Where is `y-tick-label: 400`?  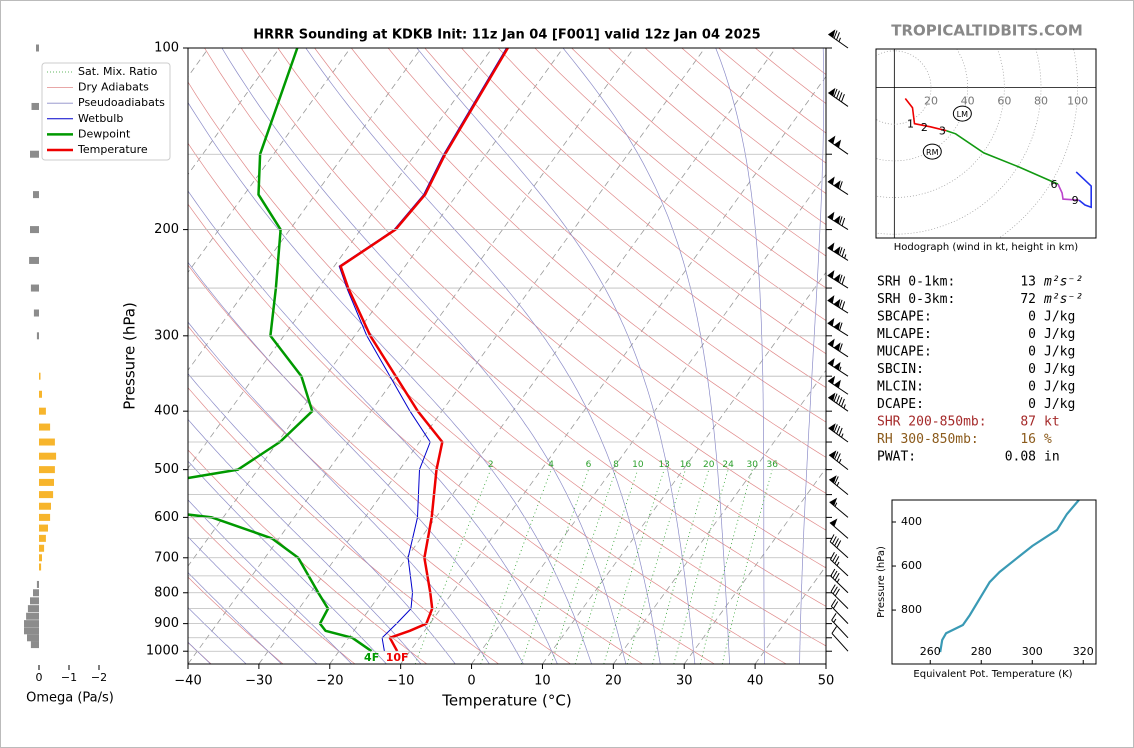 y-tick-label: 400 is located at coordinates (166, 411).